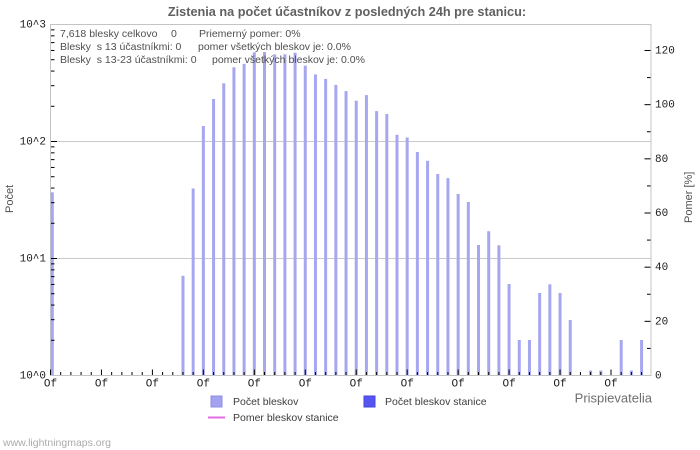  What do you see at coordinates (665, 106) in the screenshot?
I see `svg-text: 100` at bounding box center [665, 106].